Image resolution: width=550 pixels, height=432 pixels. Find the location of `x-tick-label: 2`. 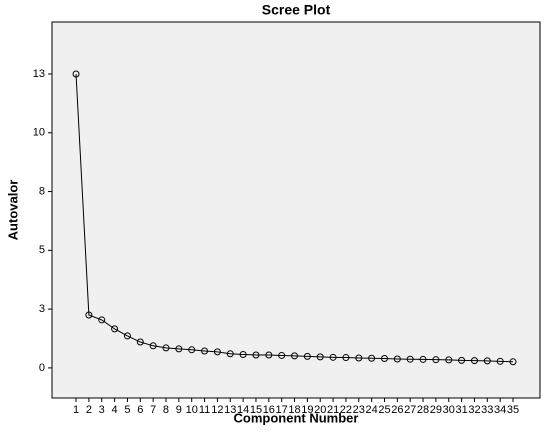

x-tick-label: 2 is located at coordinates (89, 410).